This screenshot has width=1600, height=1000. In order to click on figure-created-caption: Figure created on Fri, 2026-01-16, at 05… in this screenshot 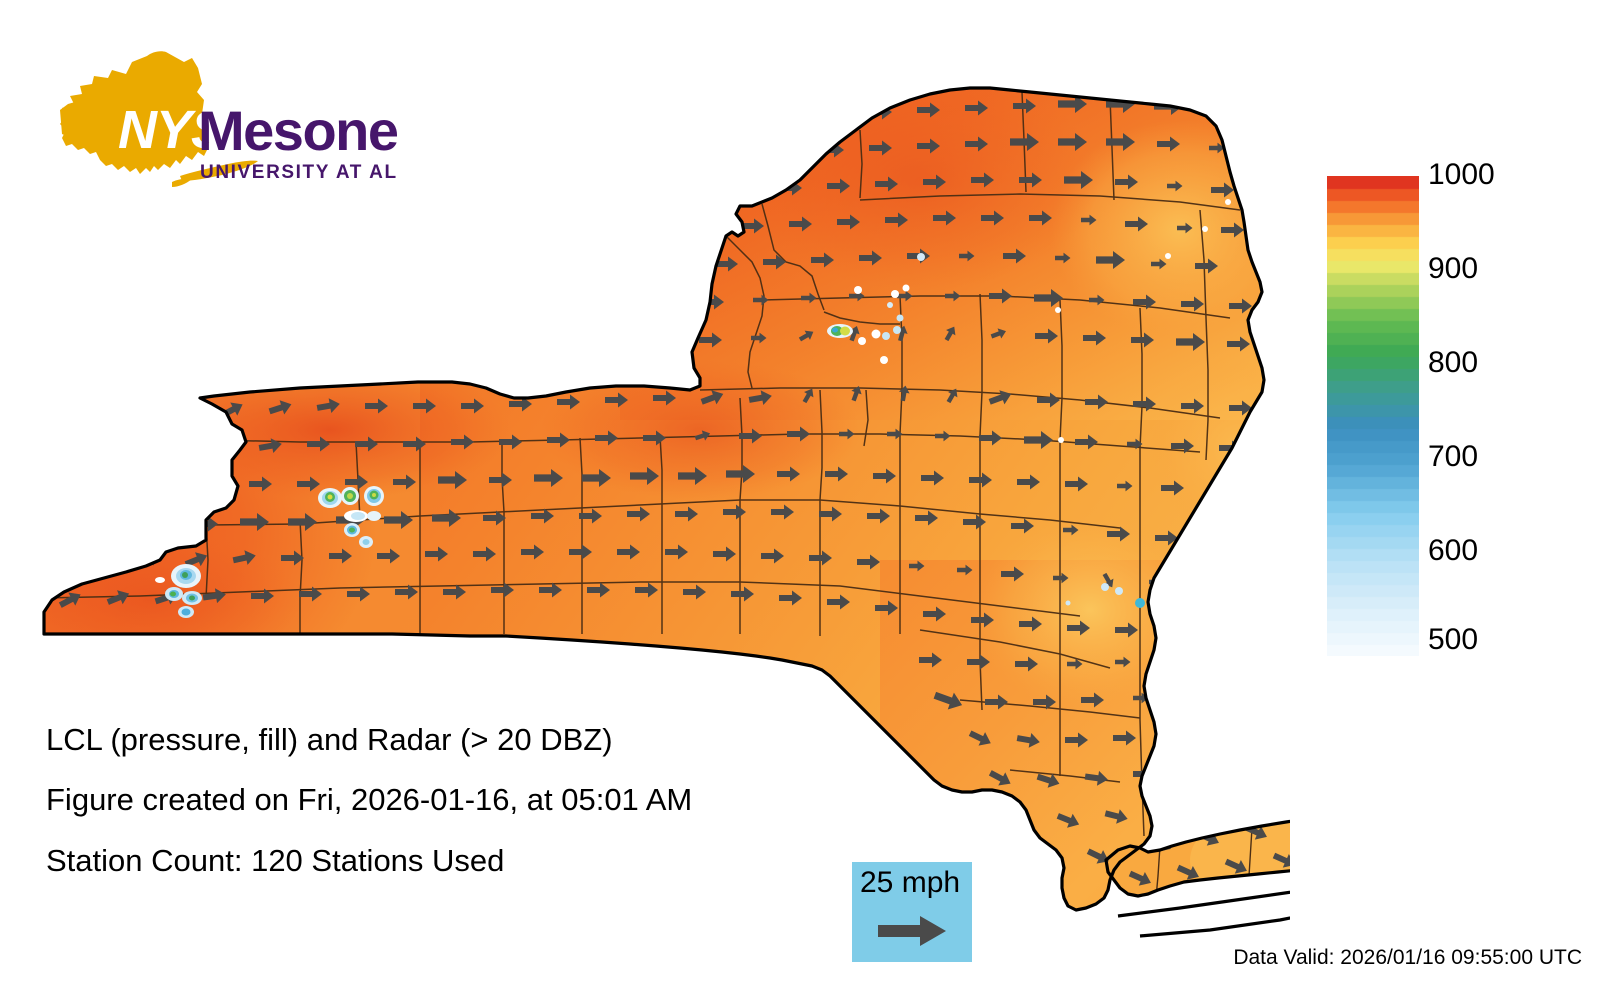, I will do `click(369, 799)`.